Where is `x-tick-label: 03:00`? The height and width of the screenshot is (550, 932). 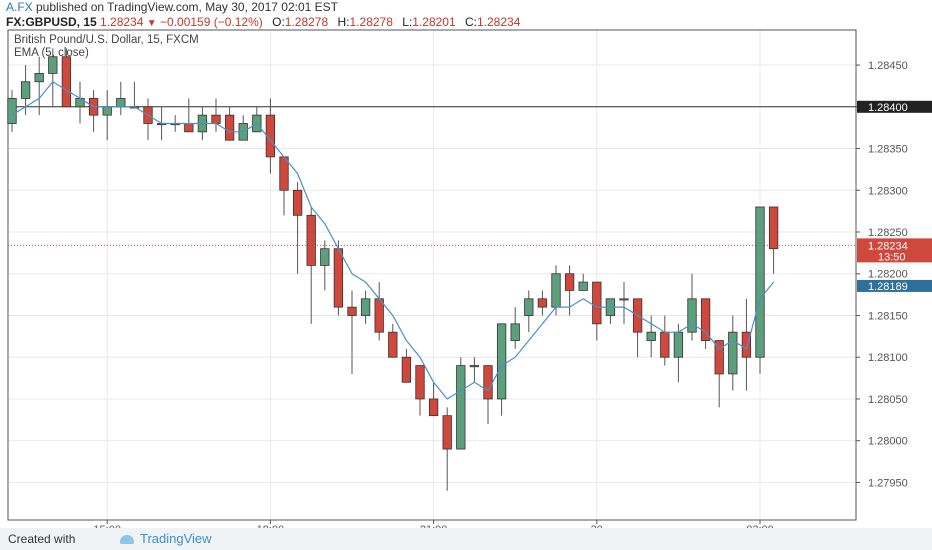 x-tick-label: 03:00 is located at coordinates (760, 526).